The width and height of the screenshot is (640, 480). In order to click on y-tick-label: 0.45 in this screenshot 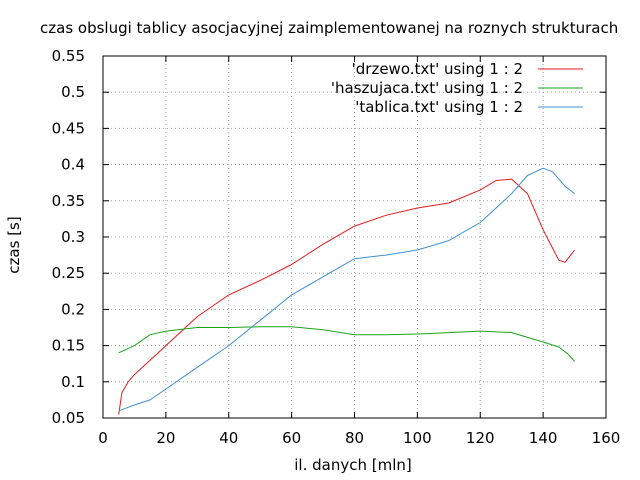, I will do `click(68, 128)`.